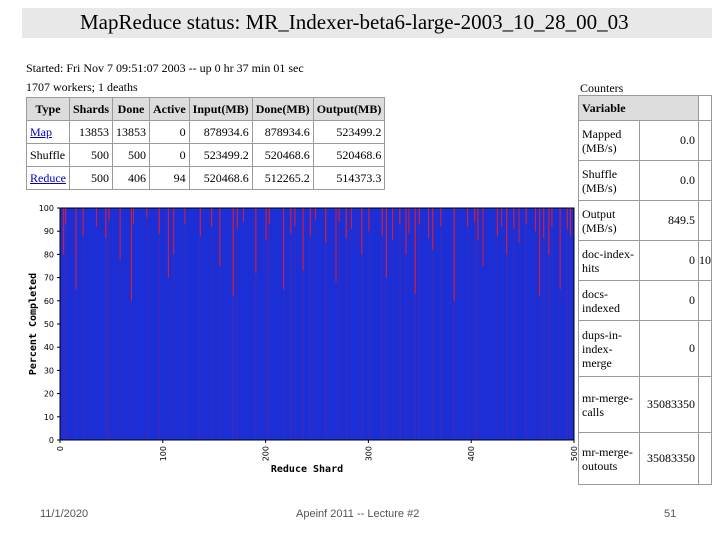  What do you see at coordinates (349, 178) in the screenshot?
I see `output-cell: 514373.3` at bounding box center [349, 178].